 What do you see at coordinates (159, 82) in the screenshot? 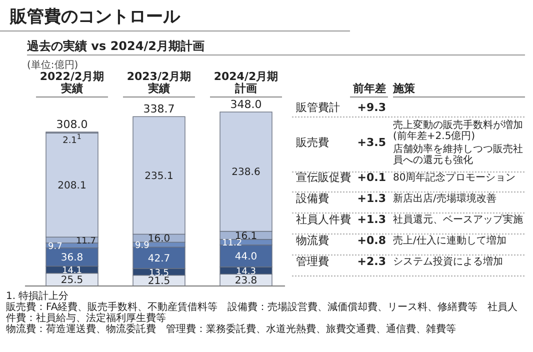
I see `x-tick-label: 2023/2月期実績` at bounding box center [159, 82].